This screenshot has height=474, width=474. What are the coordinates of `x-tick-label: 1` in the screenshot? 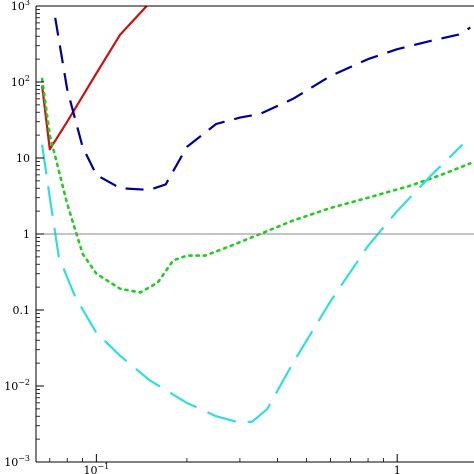 It's located at (397, 469).